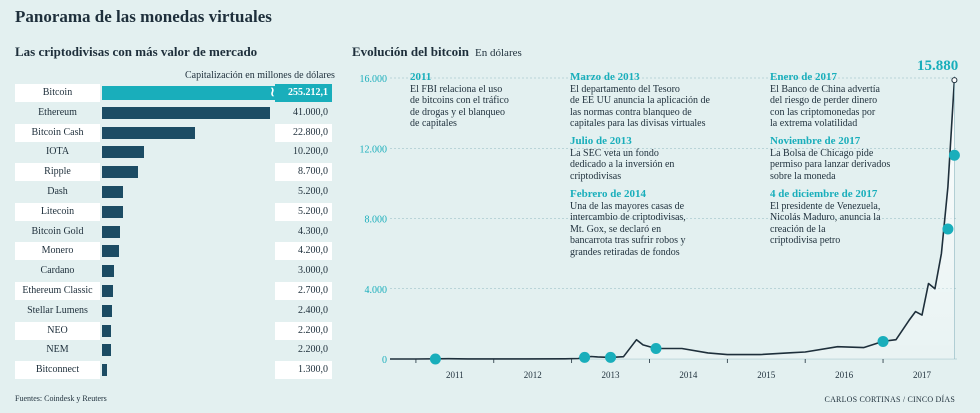 Image resolution: width=980 pixels, height=413 pixels. Describe the element at coordinates (173, 330) in the screenshot. I see `bar-row: NEO 2.200,0` at that location.